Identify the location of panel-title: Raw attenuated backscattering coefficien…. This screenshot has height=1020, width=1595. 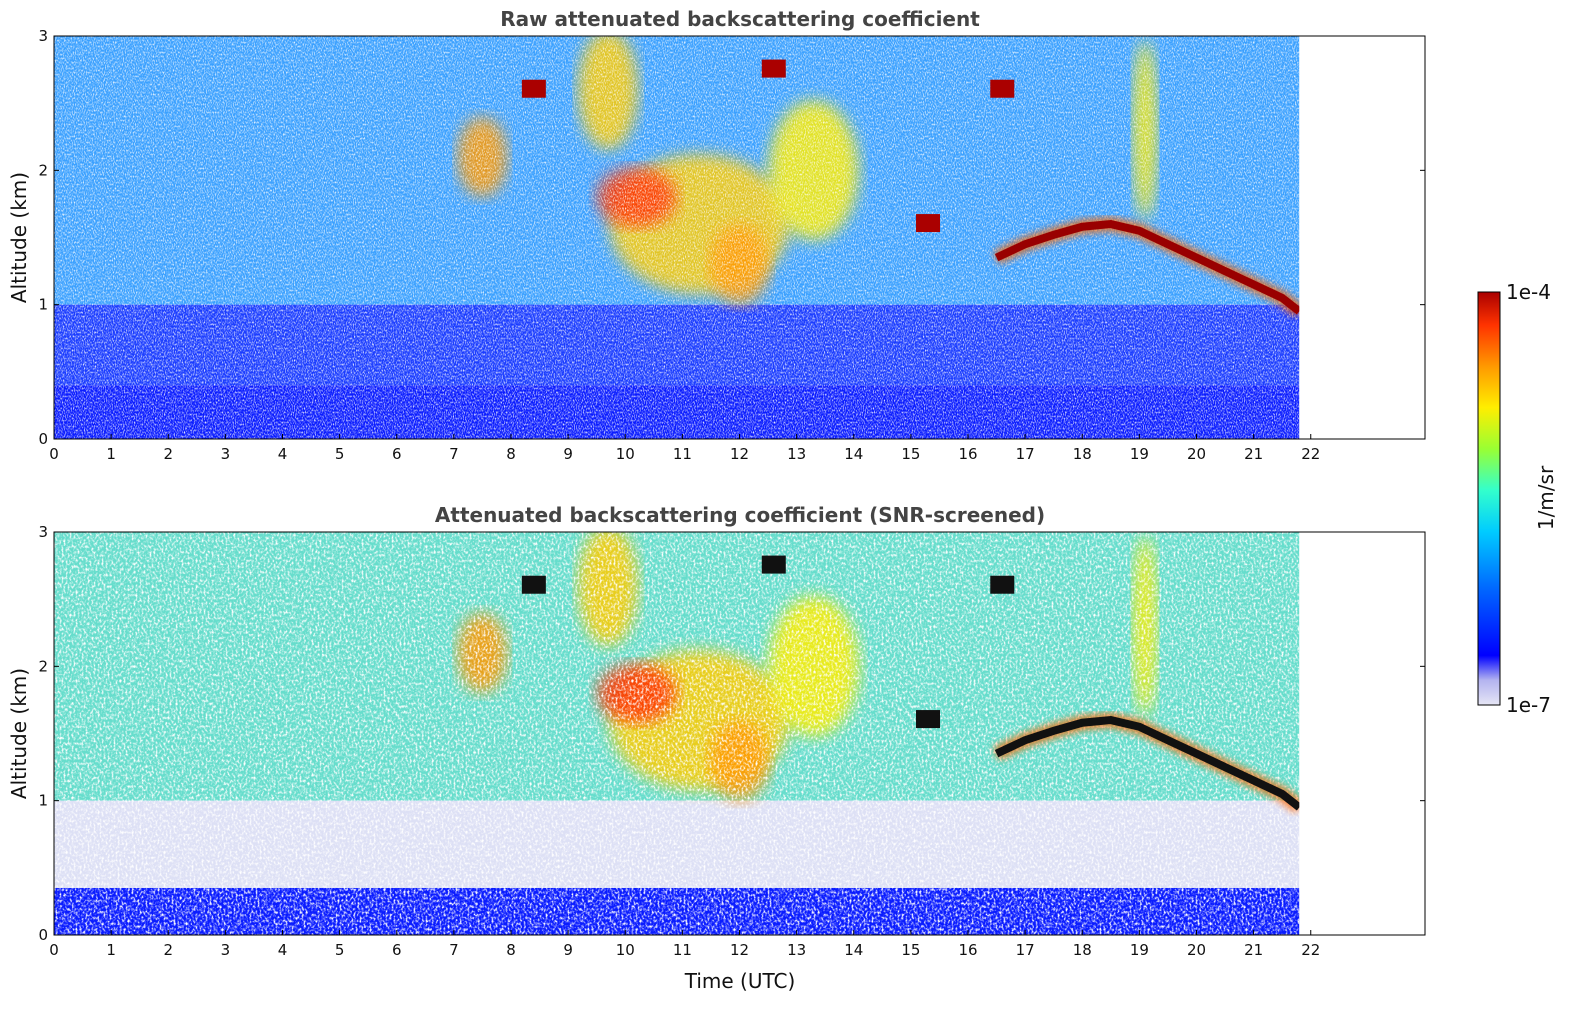
(740, 19).